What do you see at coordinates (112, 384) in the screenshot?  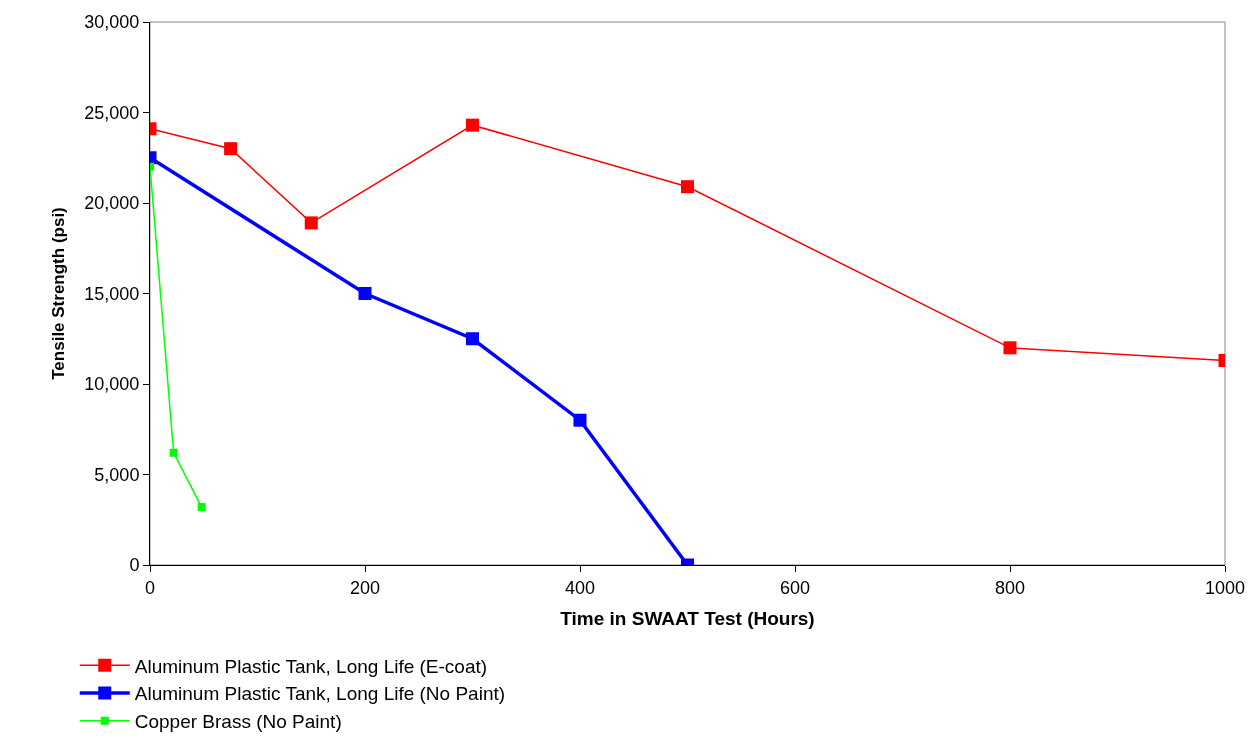 I see `y-tick-label: 10,000` at bounding box center [112, 384].